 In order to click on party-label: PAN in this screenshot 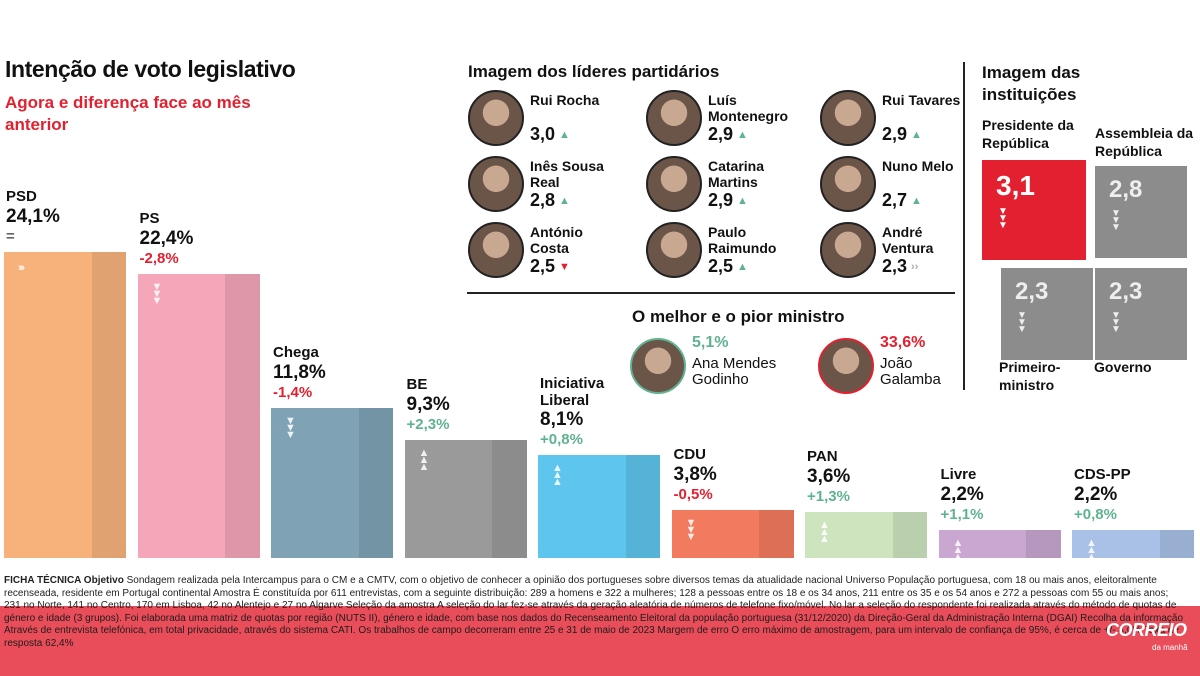, I will do `click(822, 457)`.